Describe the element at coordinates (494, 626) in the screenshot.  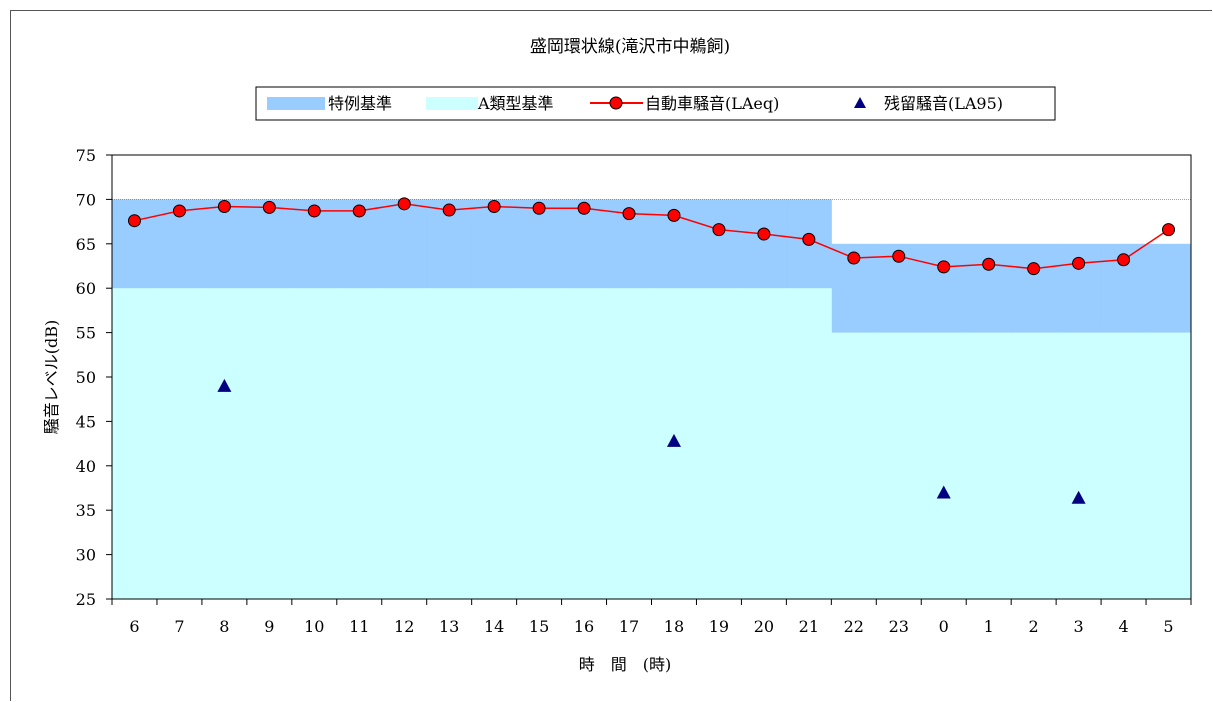
I see `x-tick-label: 14` at that location.